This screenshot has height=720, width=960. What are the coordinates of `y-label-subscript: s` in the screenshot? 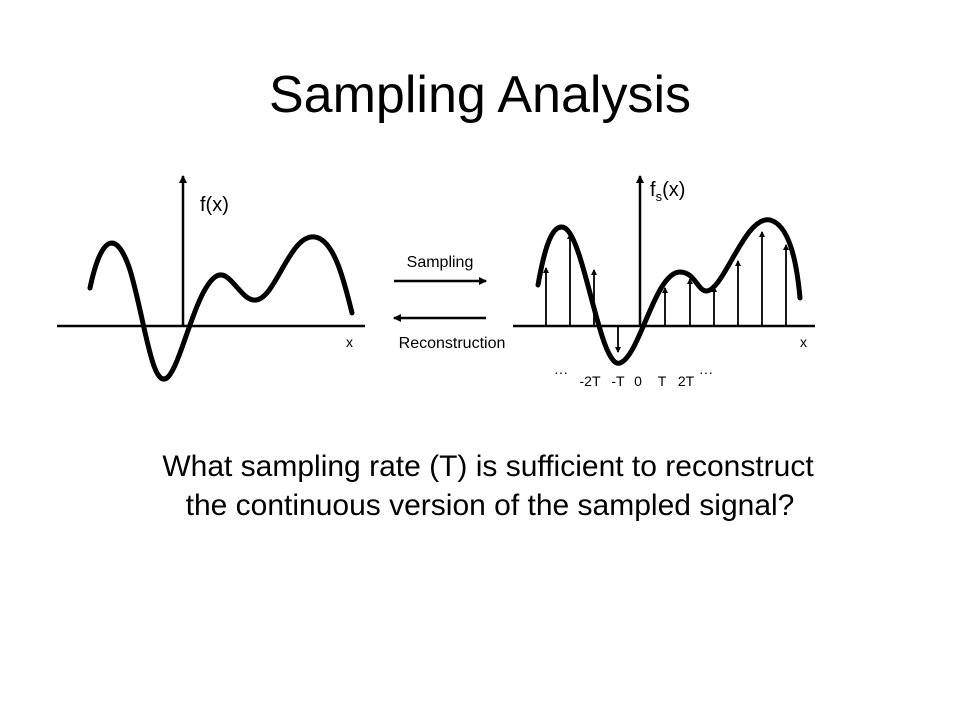 It's located at (659, 196).